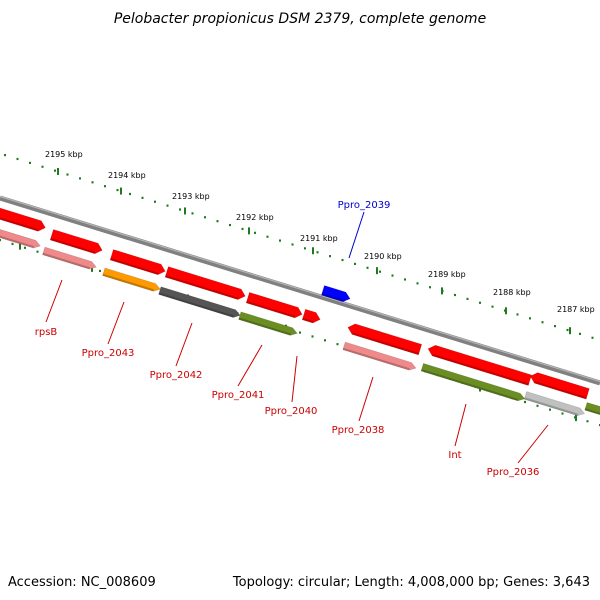 Image resolution: width=600 pixels, height=600 pixels. I want to click on gene-blue-feature, so click(336, 294).